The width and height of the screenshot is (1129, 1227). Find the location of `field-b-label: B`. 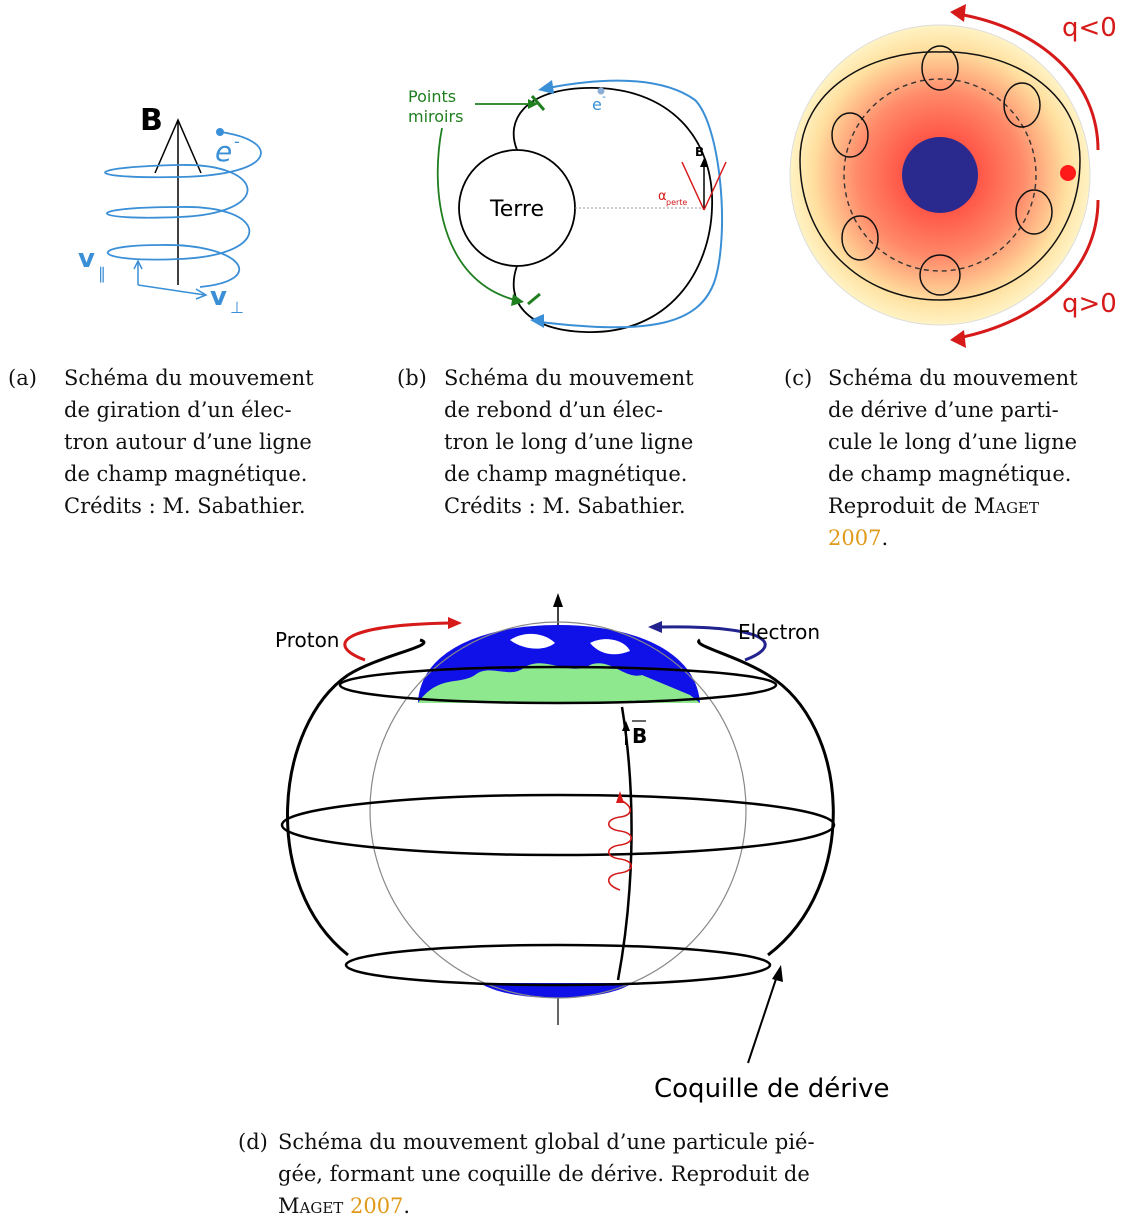

field-b-label: B is located at coordinates (151, 120).